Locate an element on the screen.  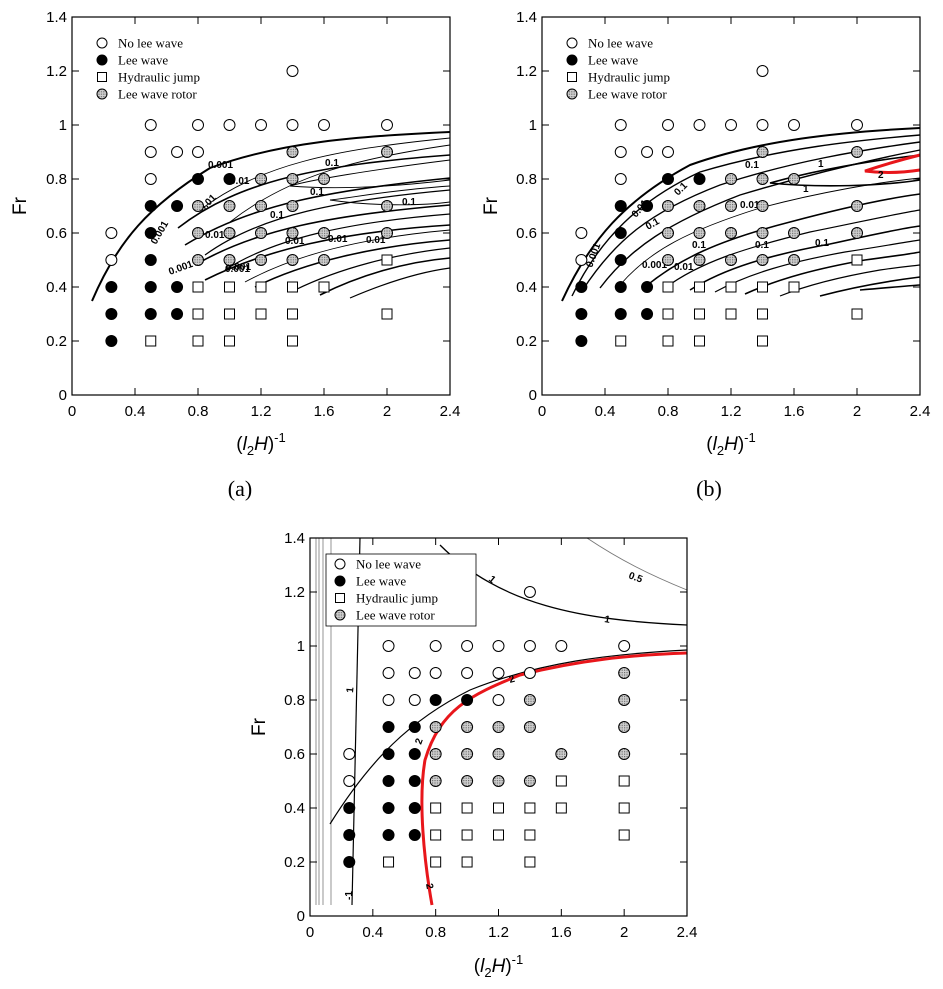
y-tick-label: 1 is located at coordinates (301, 646).